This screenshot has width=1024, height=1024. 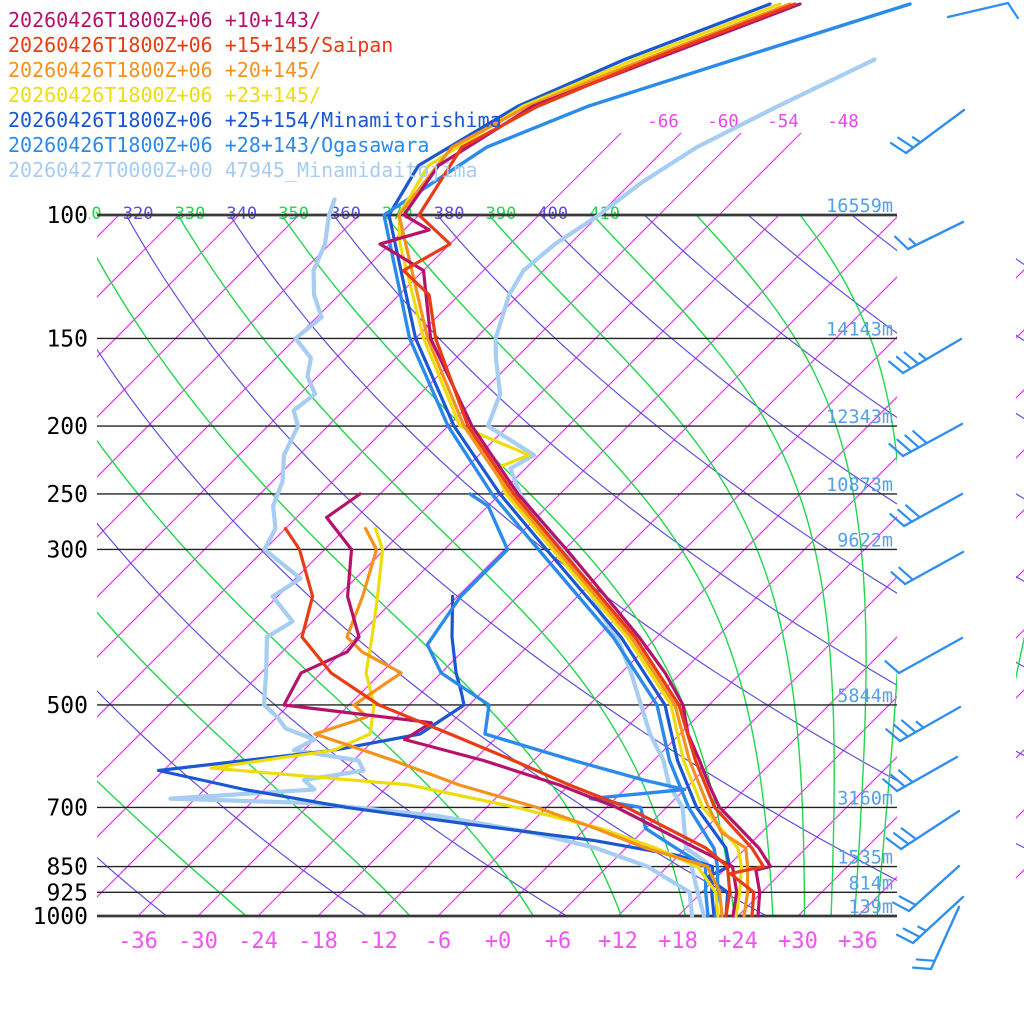 I want to click on temperature-labels: -36 -30 -24 -18 -12 -6 +0 +6 +12 +18 +24 +30 +36, so click(x=498, y=941).